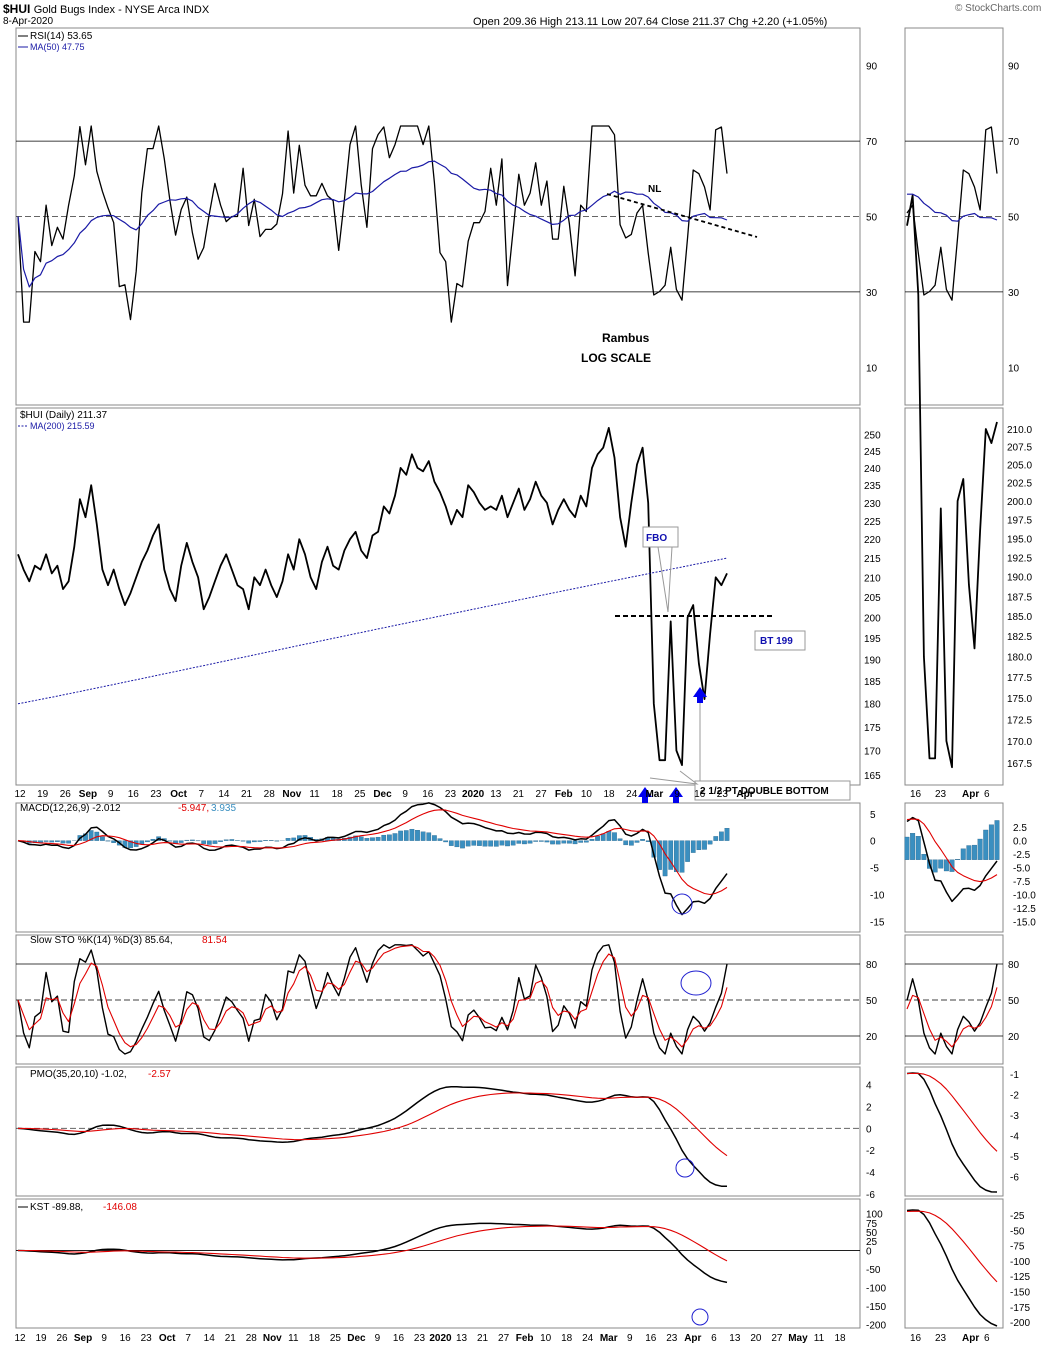  What do you see at coordinates (405, 794) in the screenshot?
I see `price-x-tick: 9` at bounding box center [405, 794].